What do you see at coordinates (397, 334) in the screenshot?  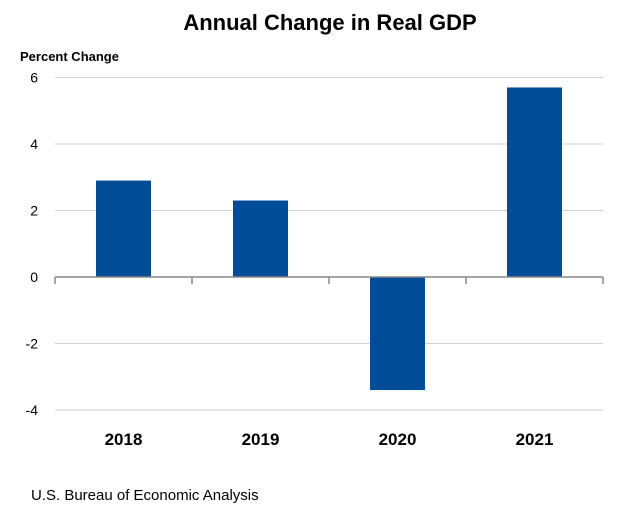 I see `bar-2020` at bounding box center [397, 334].